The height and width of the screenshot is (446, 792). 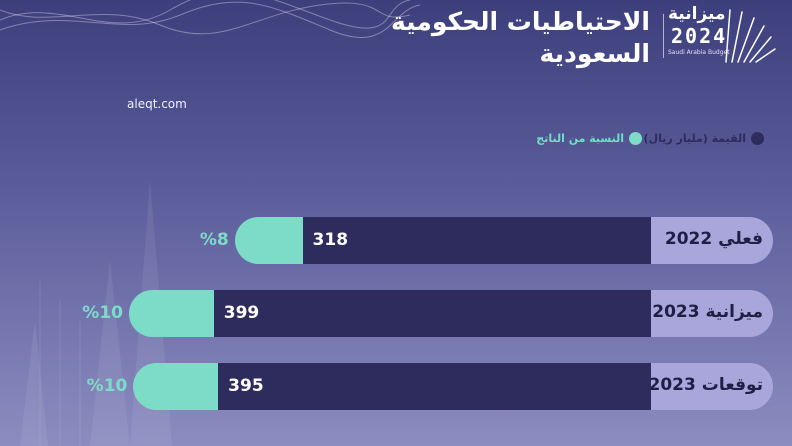 What do you see at coordinates (705, 385) in the screenshot?
I see `category-label: توقعات 2023` at bounding box center [705, 385].